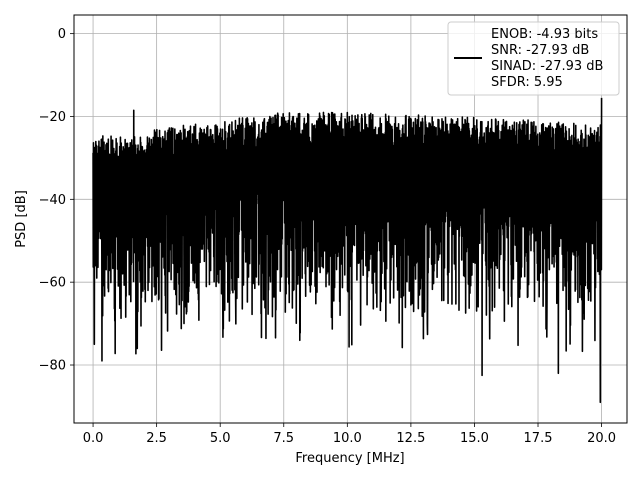  Describe the element at coordinates (544, 34) in the screenshot. I see `legend-entry-line-1: ENOB: -4.93 bits` at that location.